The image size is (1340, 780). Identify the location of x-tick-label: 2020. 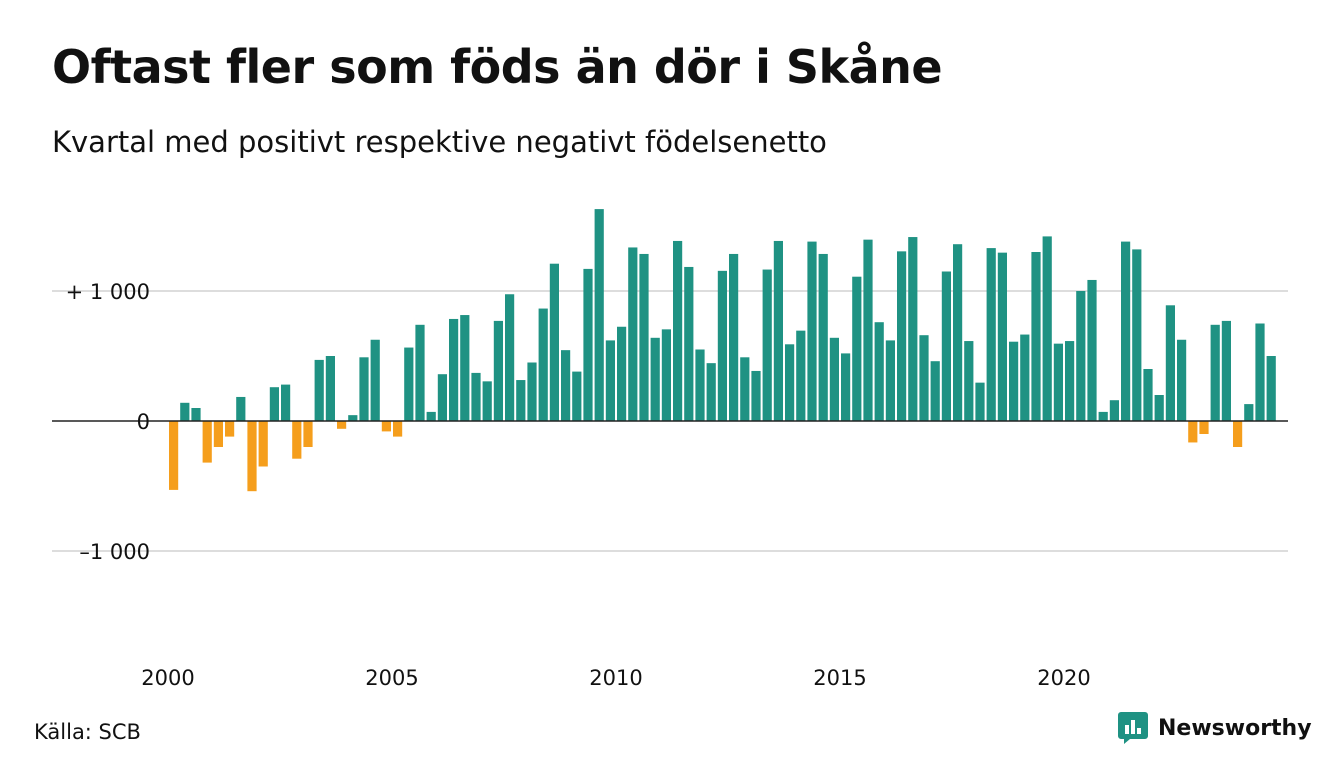
(1063, 678).